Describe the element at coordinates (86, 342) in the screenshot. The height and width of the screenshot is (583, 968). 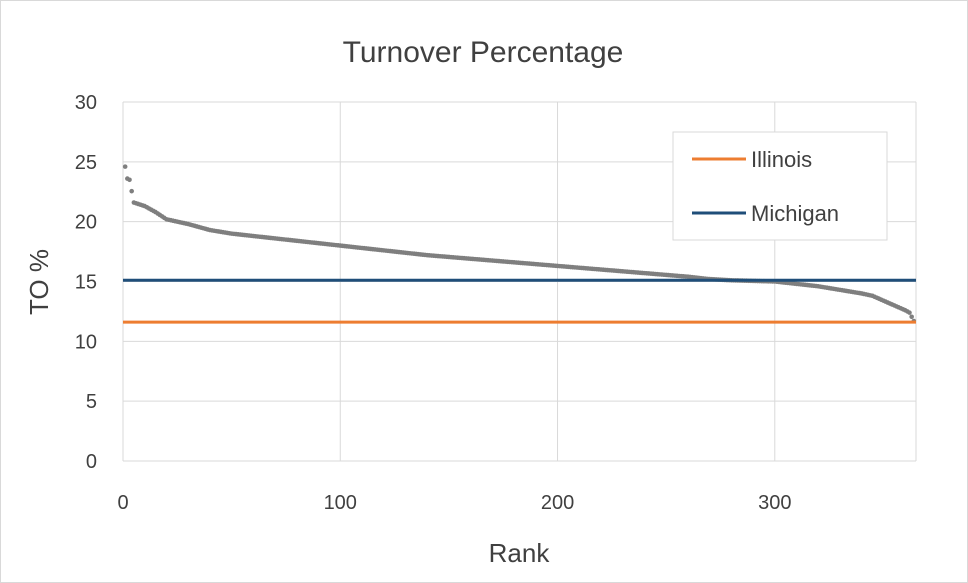
I see `y-tick-label: 10` at that location.